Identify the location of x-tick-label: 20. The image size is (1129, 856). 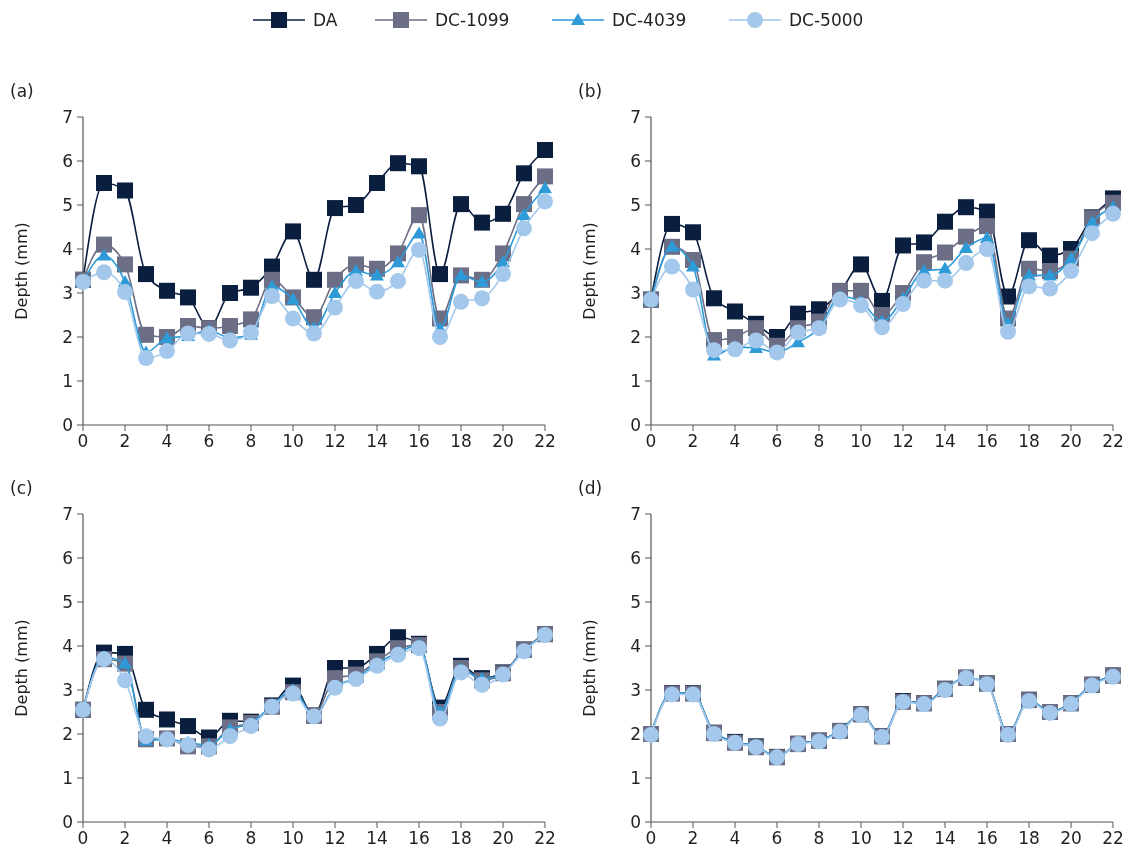
(503, 838).